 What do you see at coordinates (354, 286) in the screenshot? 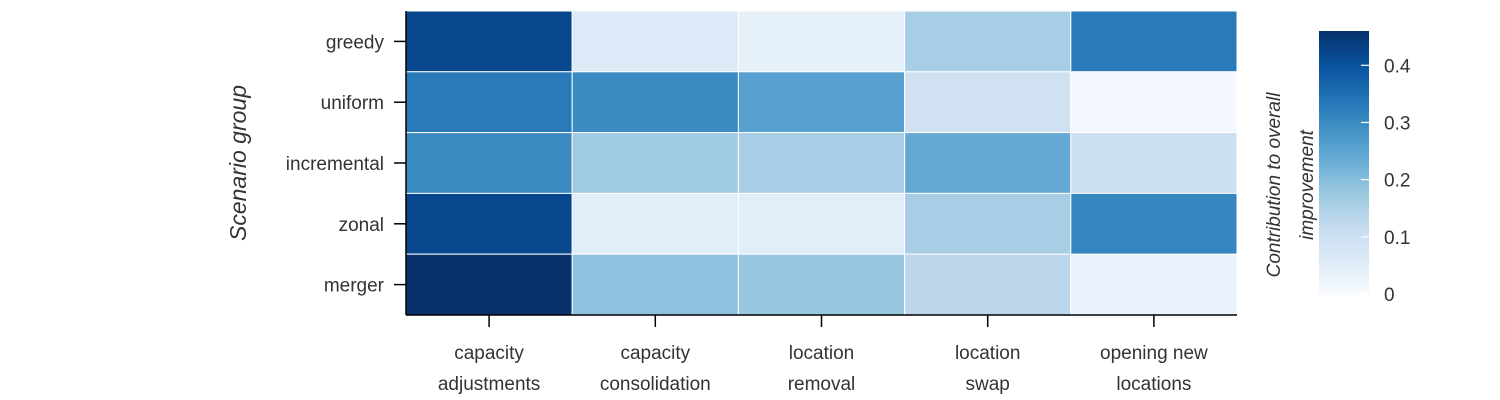
I see `y-tick-label: merger` at bounding box center [354, 286].